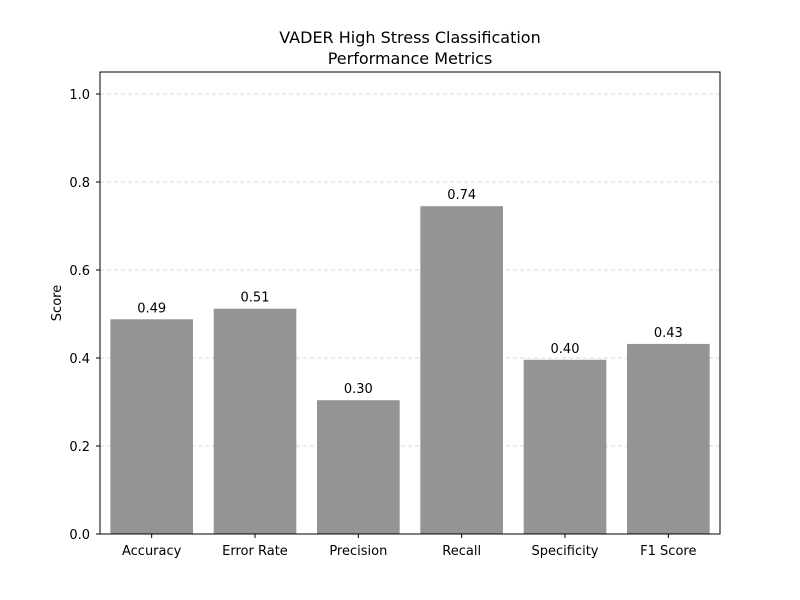 The height and width of the screenshot is (600, 800). I want to click on chart-title-line-1: VADER High Stress Classification, so click(409, 37).